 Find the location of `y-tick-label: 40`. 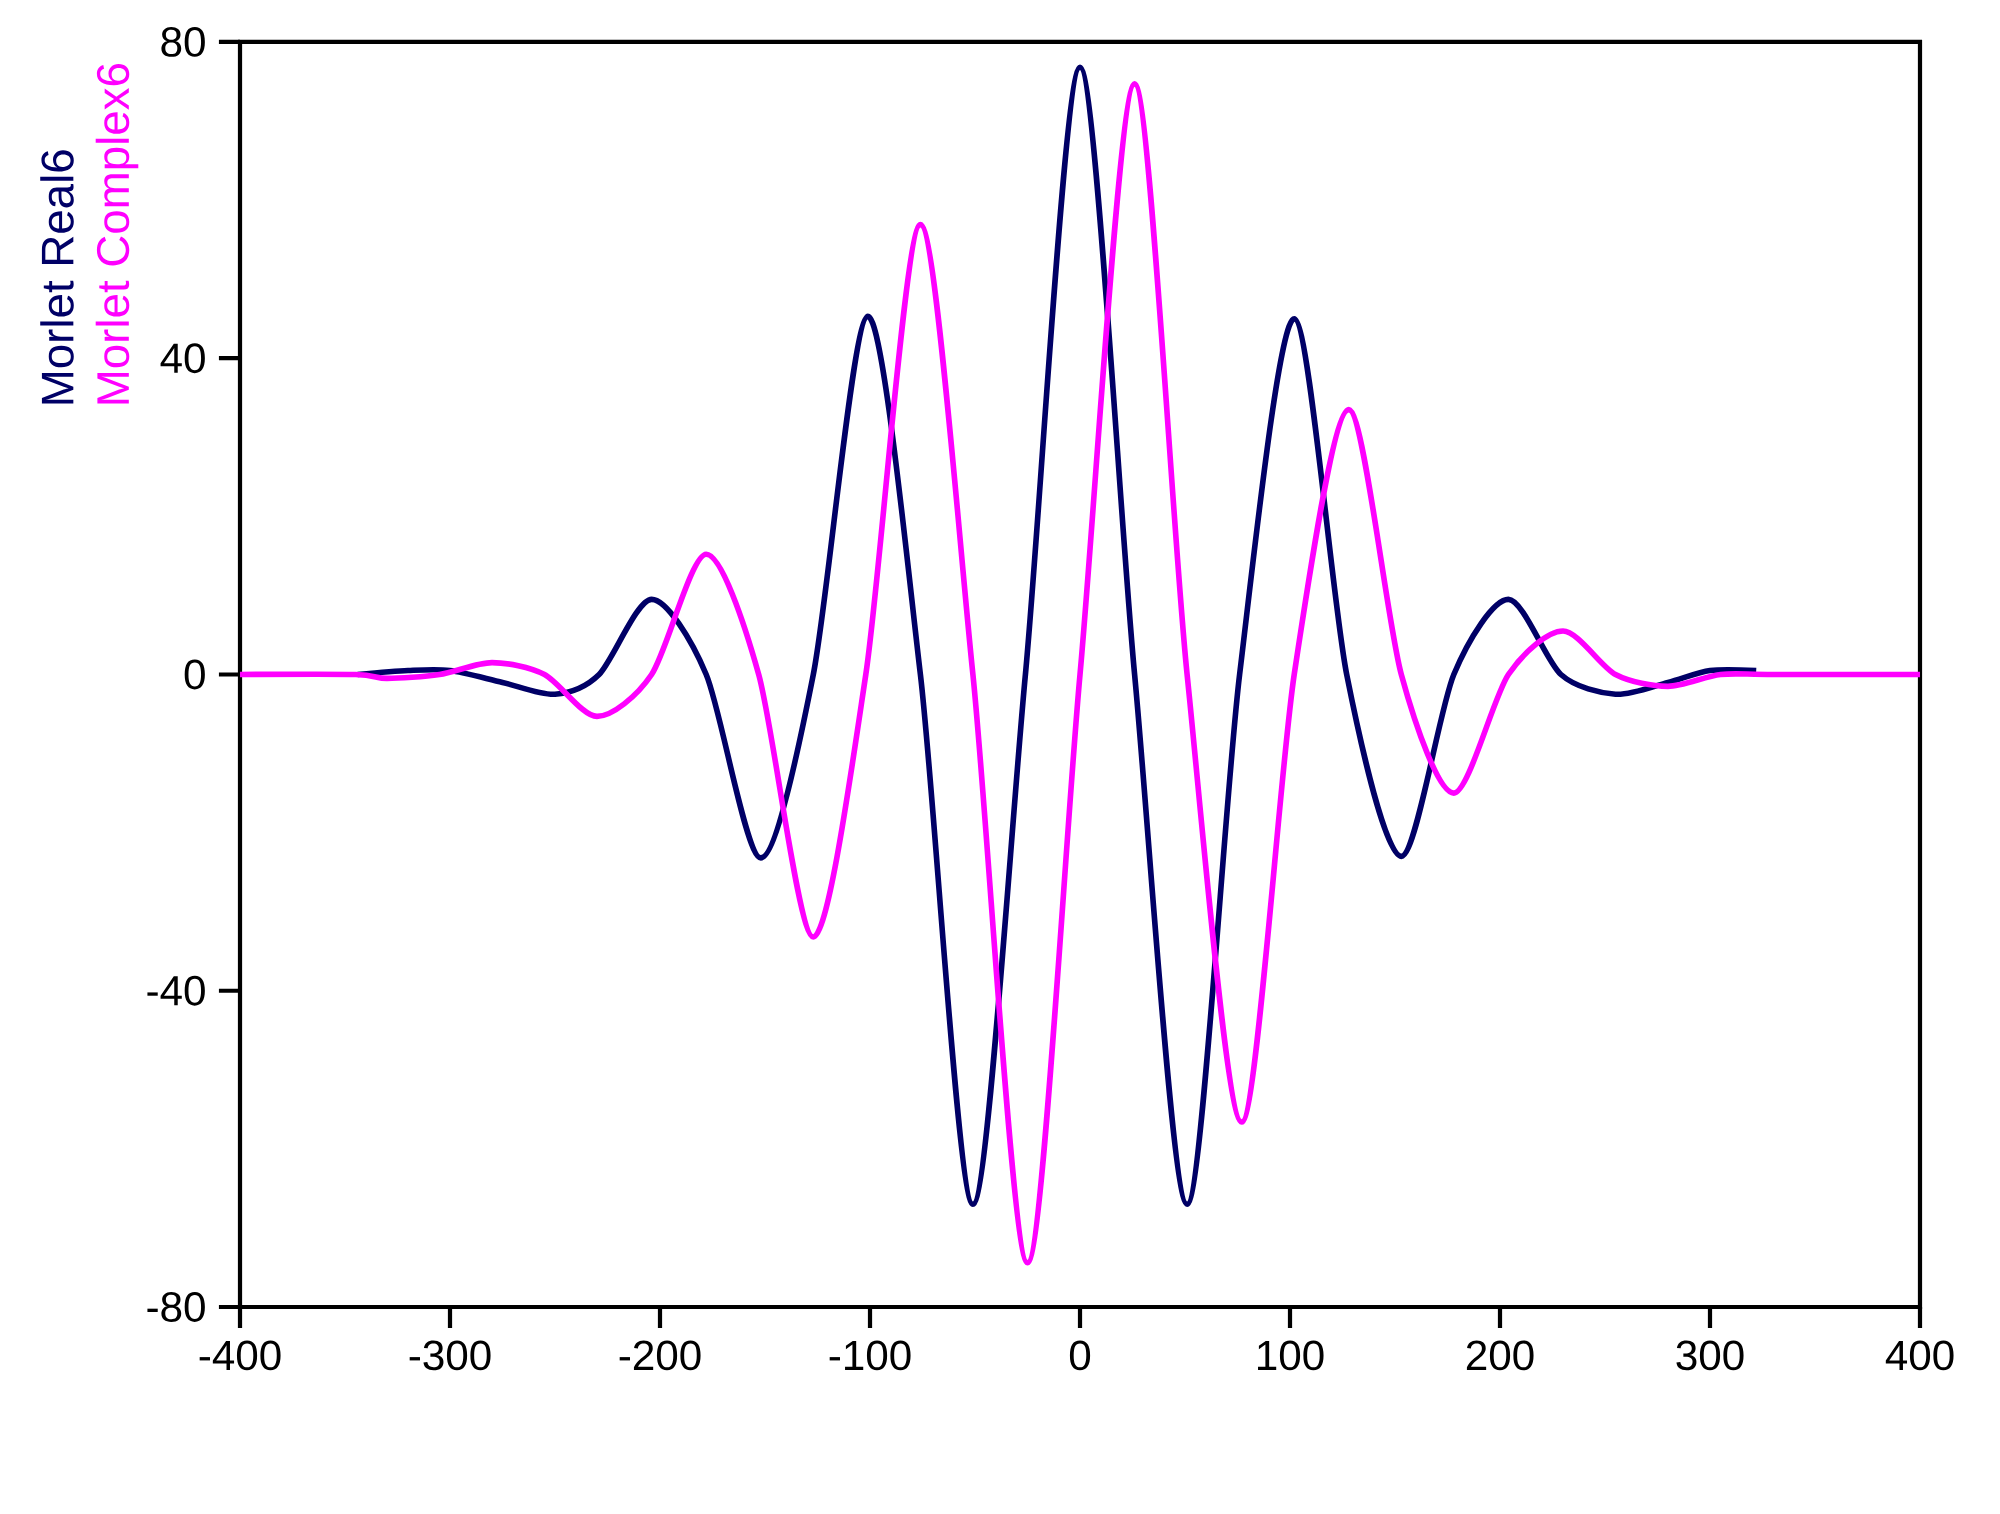

y-tick-label: 40 is located at coordinates (182, 358).